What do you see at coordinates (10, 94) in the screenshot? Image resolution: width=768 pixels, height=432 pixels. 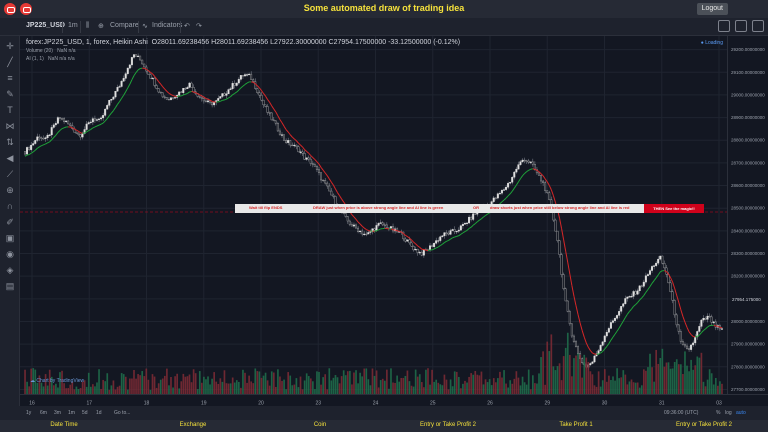 I see `brush-icon: ✎` at bounding box center [10, 94].